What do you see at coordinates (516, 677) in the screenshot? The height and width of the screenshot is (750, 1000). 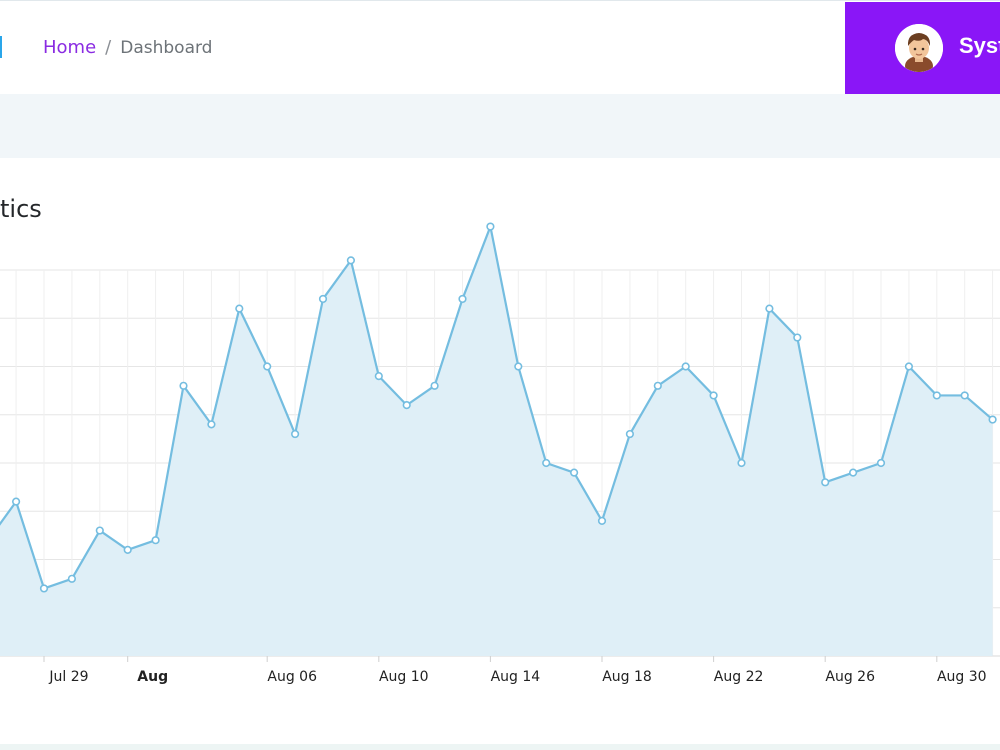 I see `x-tick-label: Aug 14` at bounding box center [516, 677].